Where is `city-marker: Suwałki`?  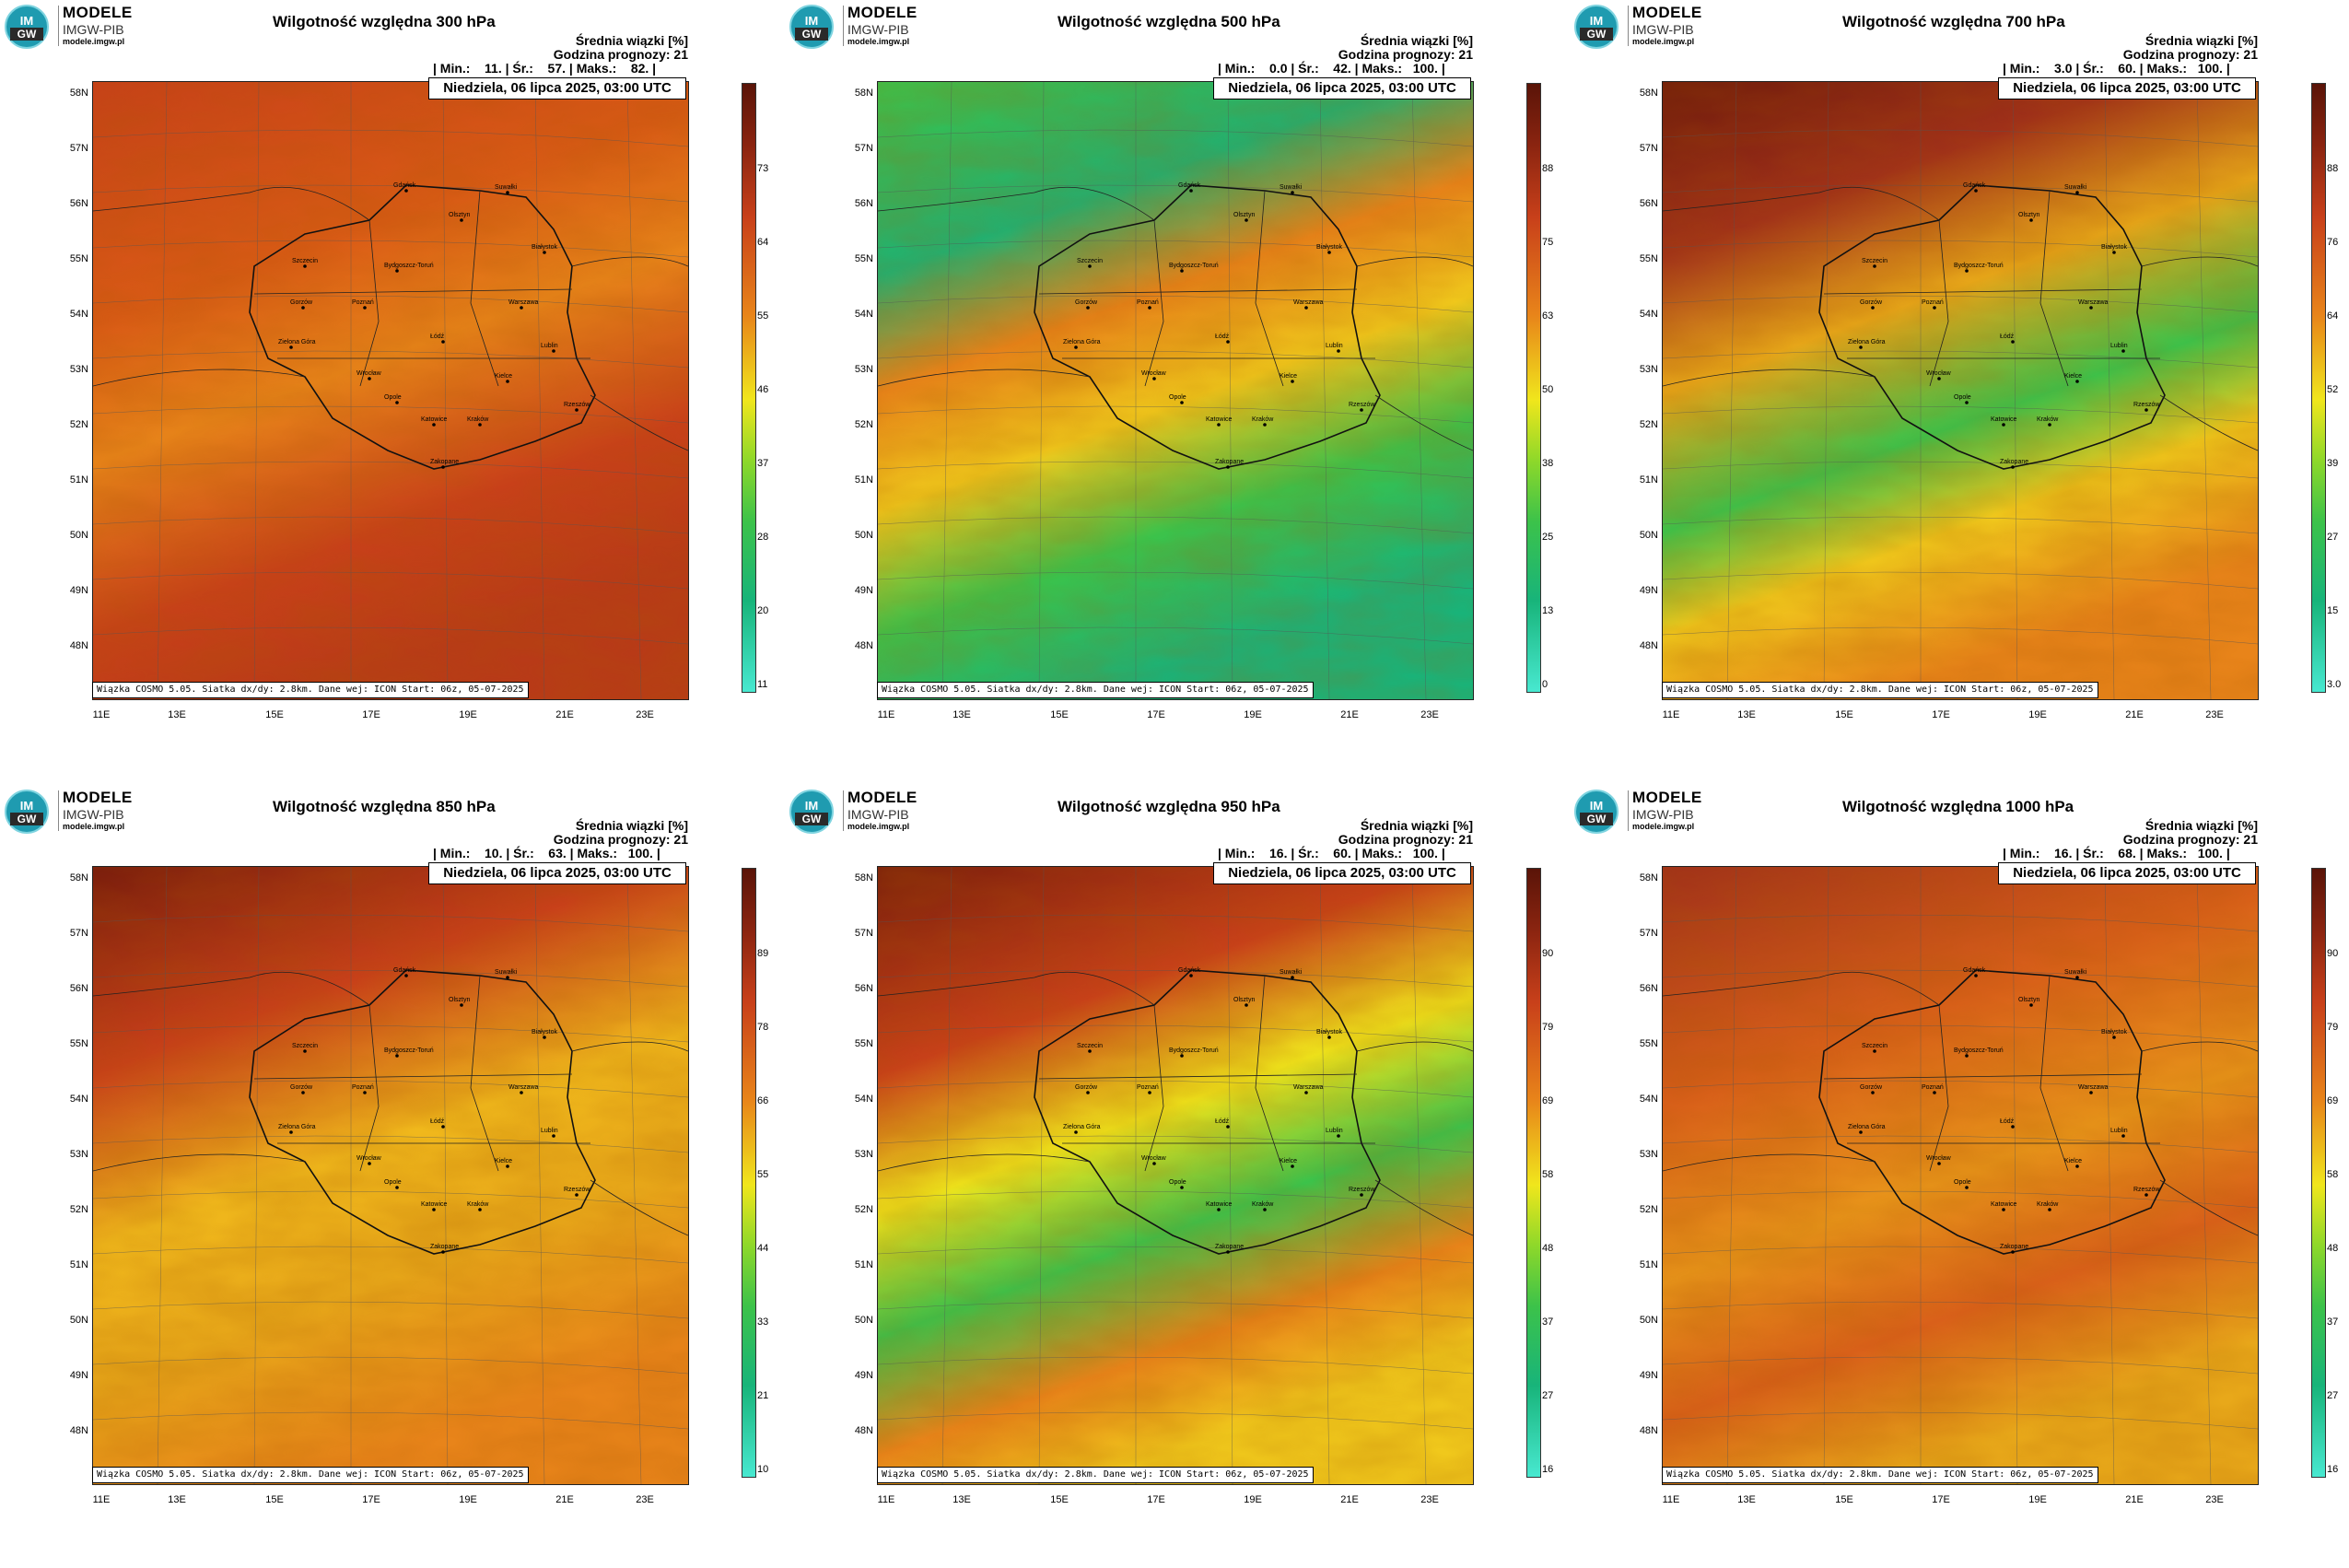
city-marker: Suwałki is located at coordinates (1291, 974).